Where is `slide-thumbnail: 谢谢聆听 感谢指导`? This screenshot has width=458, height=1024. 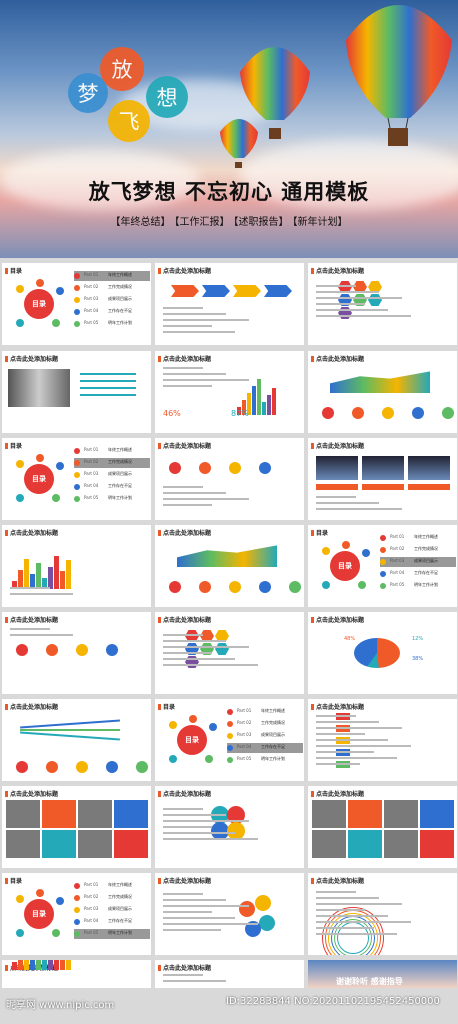
slide-thumbnail: 谢谢聆听 感谢指导 is located at coordinates (382, 974).